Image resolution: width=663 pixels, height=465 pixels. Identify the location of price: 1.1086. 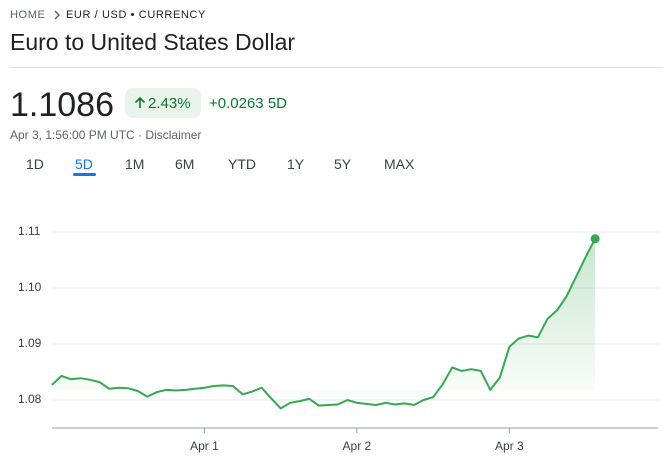
(62, 105).